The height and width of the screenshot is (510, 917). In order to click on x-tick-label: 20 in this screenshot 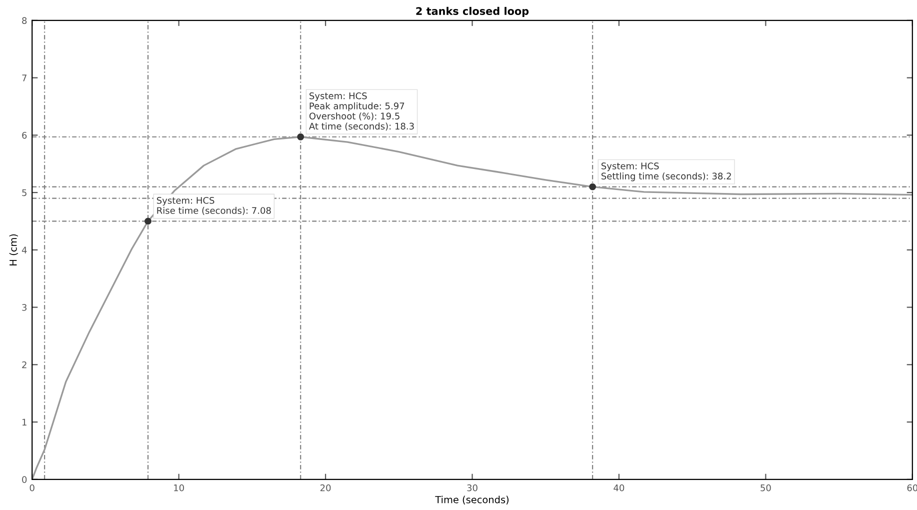, I will do `click(325, 488)`.